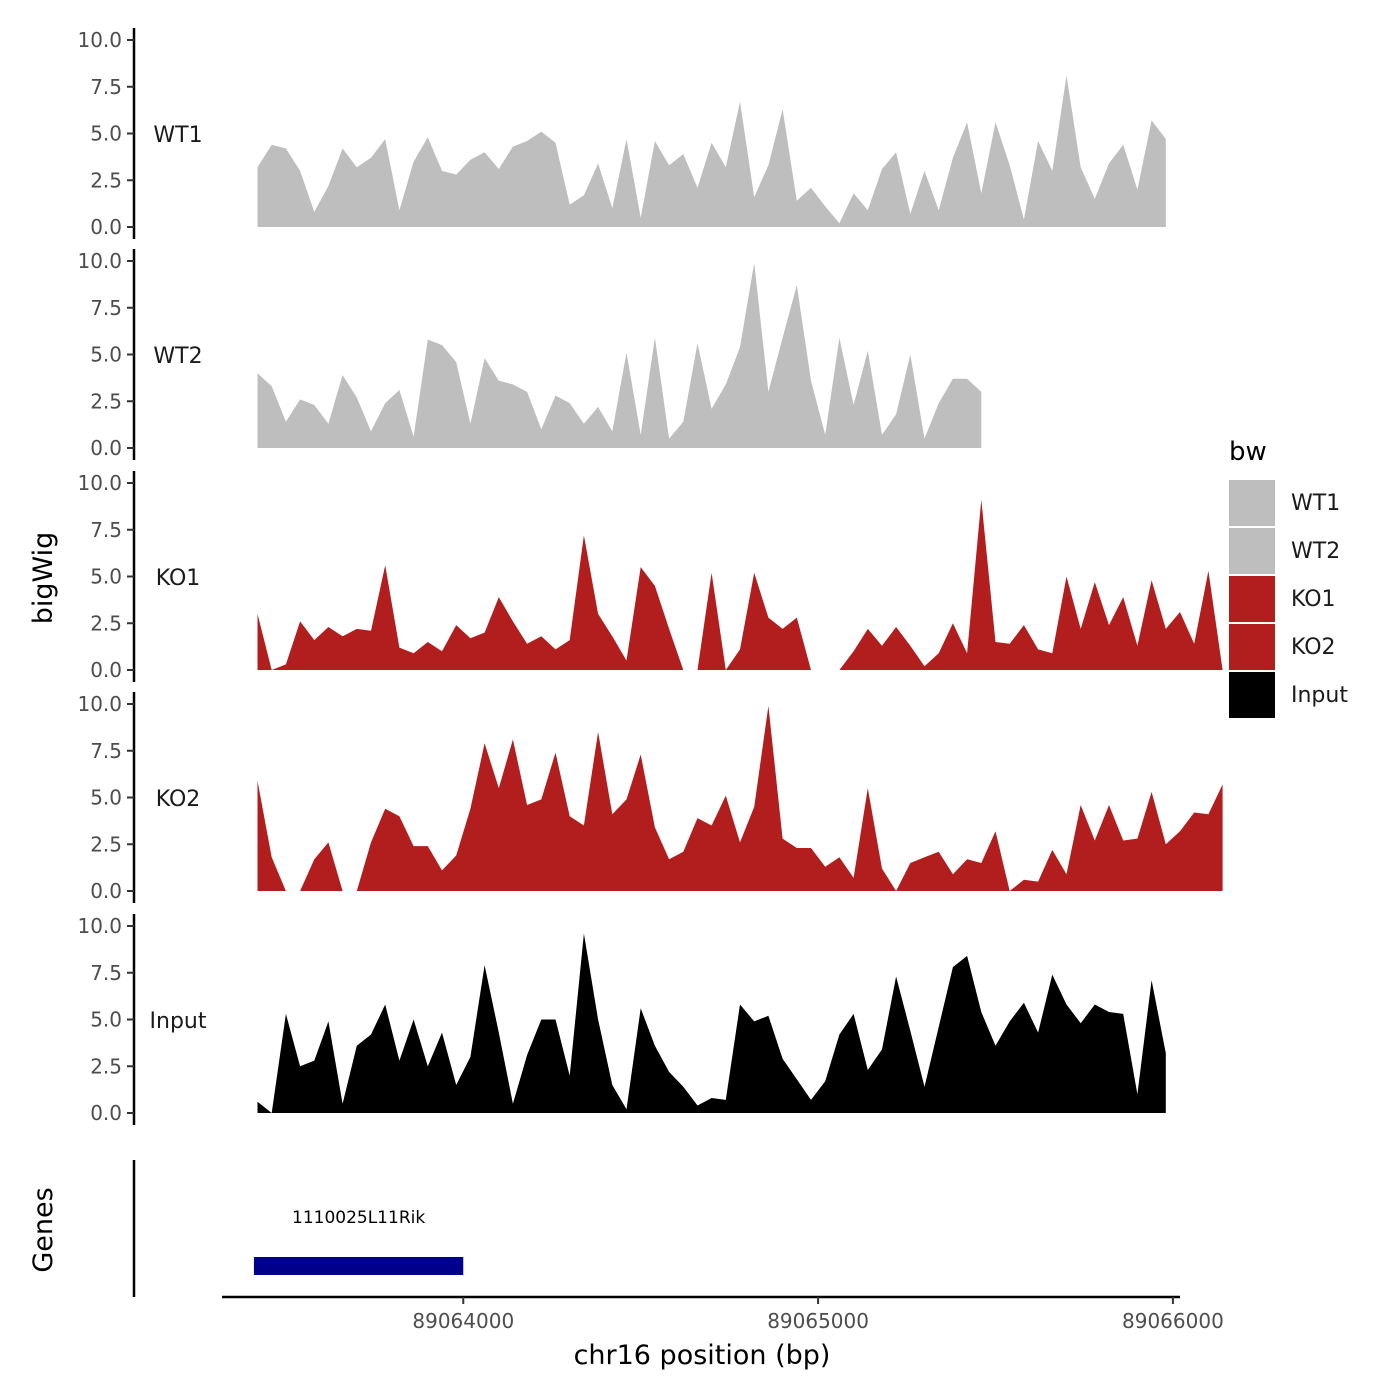 Image resolution: width=1400 pixels, height=1400 pixels. I want to click on gene-track: 1110025L11Rik, so click(298, 1228).